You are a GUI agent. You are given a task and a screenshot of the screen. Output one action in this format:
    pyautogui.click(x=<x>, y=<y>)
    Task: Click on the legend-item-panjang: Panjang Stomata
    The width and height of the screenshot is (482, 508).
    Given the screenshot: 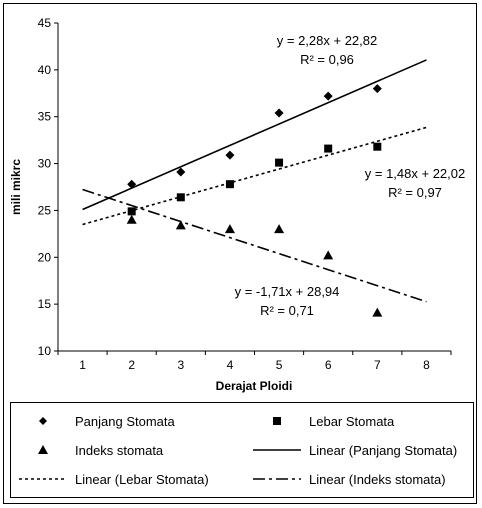 What is the action you would take?
    pyautogui.click(x=96, y=421)
    